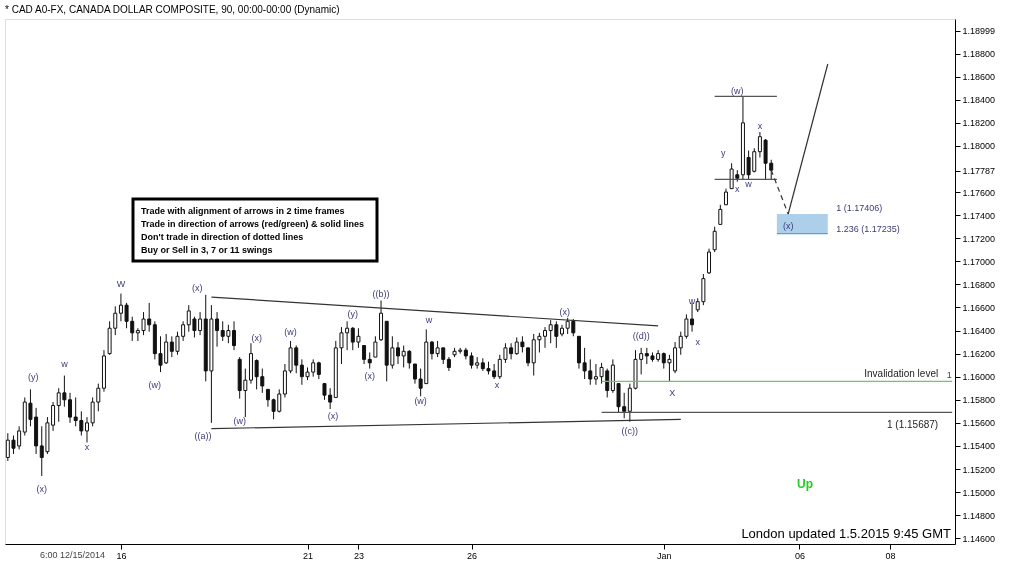 The image size is (1024, 583). What do you see at coordinates (868, 229) in the screenshot?
I see `annotation: 1.236 (1.17235)` at bounding box center [868, 229].